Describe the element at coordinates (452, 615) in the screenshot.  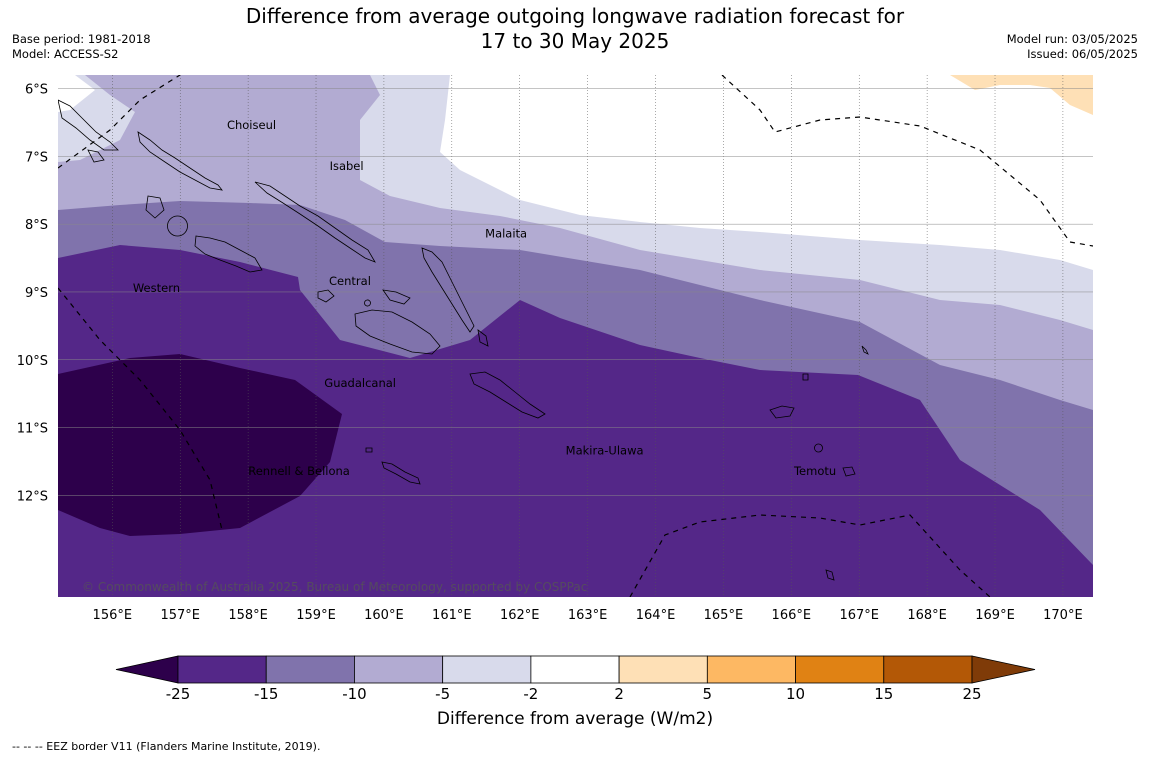
I see `longitude-label: 161°E` at that location.